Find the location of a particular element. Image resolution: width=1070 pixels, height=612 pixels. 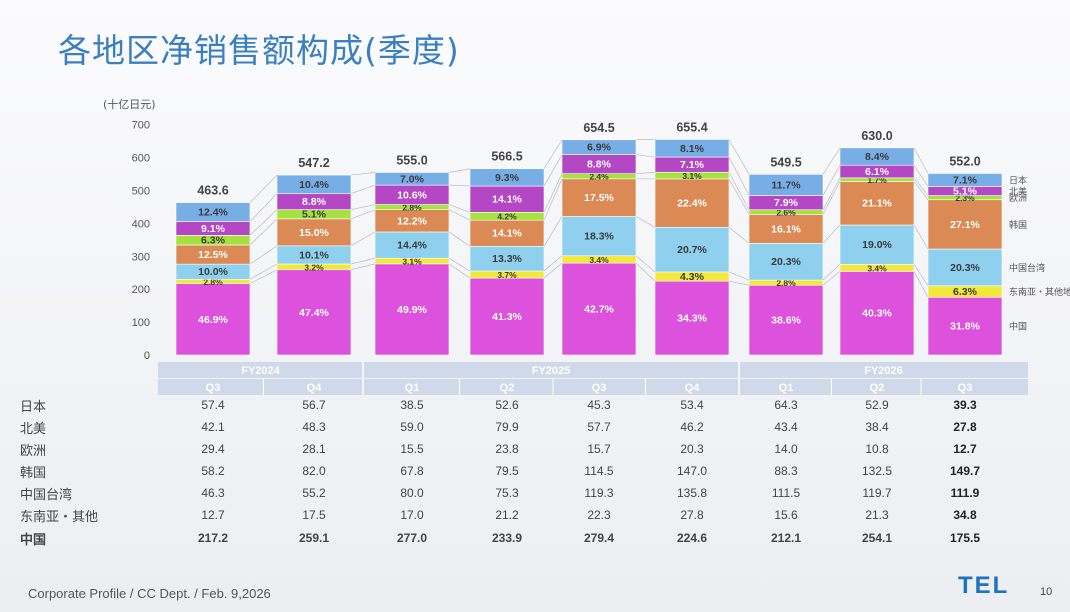

segment-pct-label: 11.7% is located at coordinates (786, 185).